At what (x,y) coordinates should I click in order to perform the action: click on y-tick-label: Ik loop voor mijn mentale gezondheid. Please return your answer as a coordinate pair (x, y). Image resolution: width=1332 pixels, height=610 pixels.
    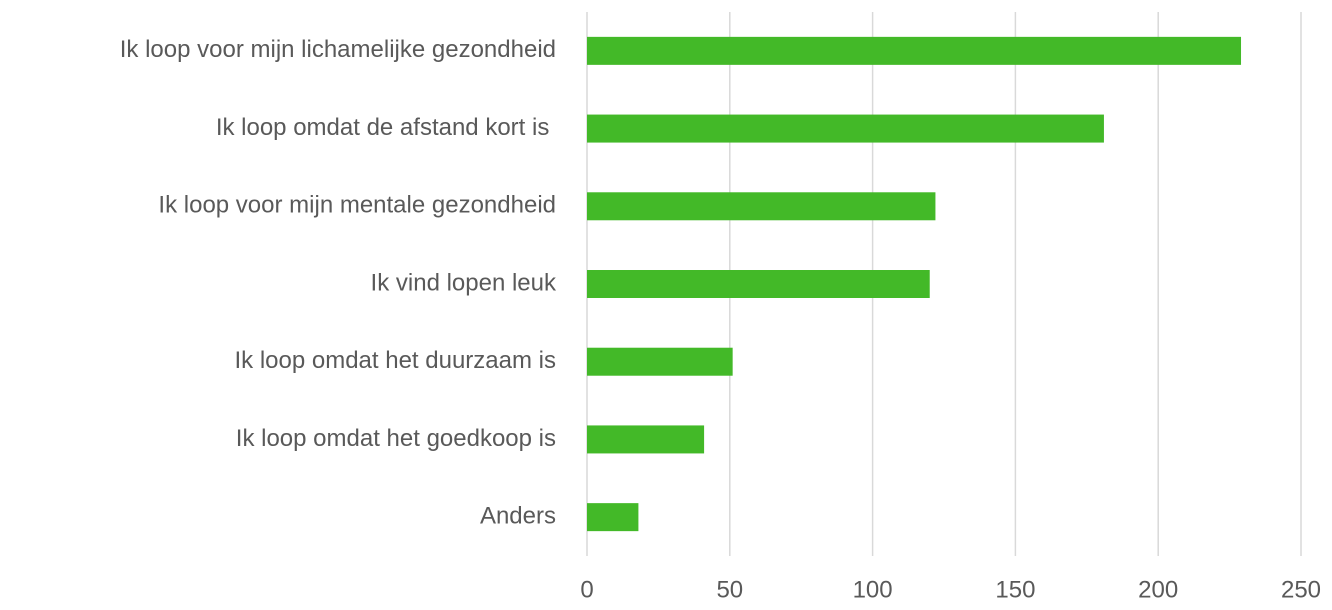
    Looking at the image, I should click on (357, 205).